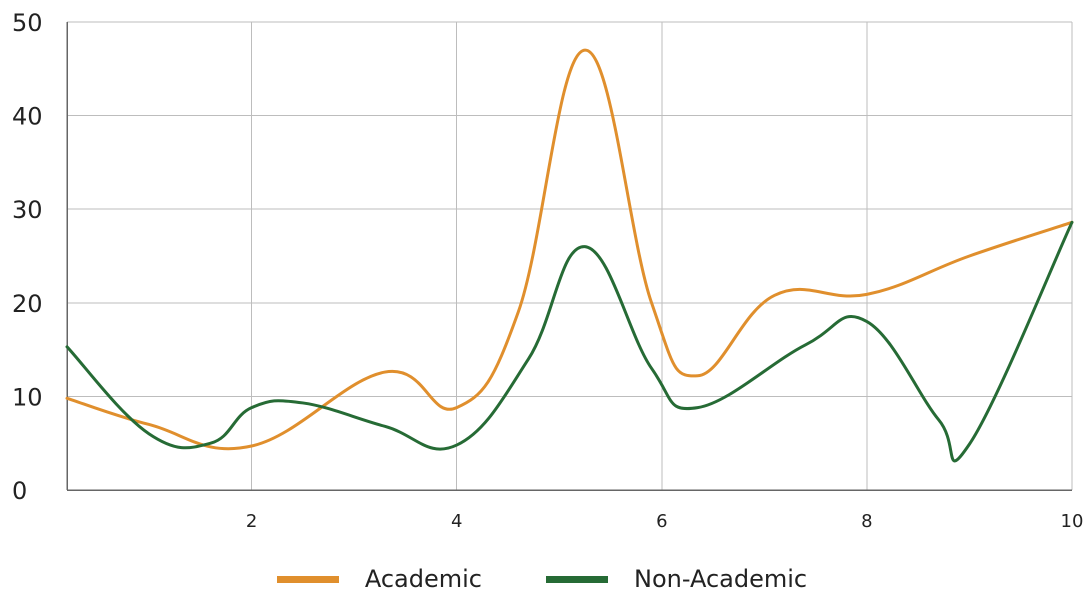 Image resolution: width=1084 pixels, height=597 pixels. Describe the element at coordinates (19, 491) in the screenshot. I see `y-tick-label: 0` at that location.